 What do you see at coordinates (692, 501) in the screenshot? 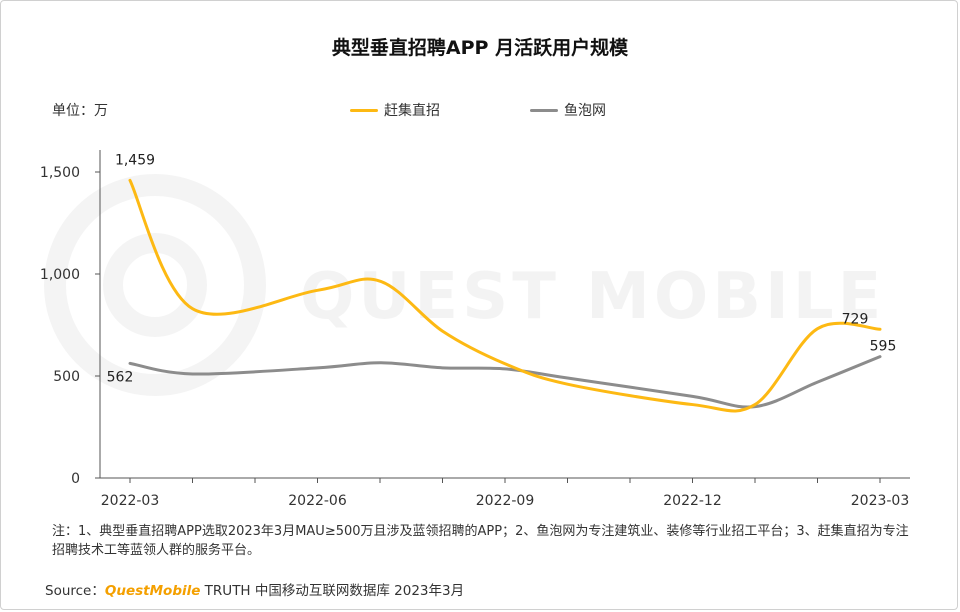
I see `x-tick-label: 2022-12` at bounding box center [692, 501].